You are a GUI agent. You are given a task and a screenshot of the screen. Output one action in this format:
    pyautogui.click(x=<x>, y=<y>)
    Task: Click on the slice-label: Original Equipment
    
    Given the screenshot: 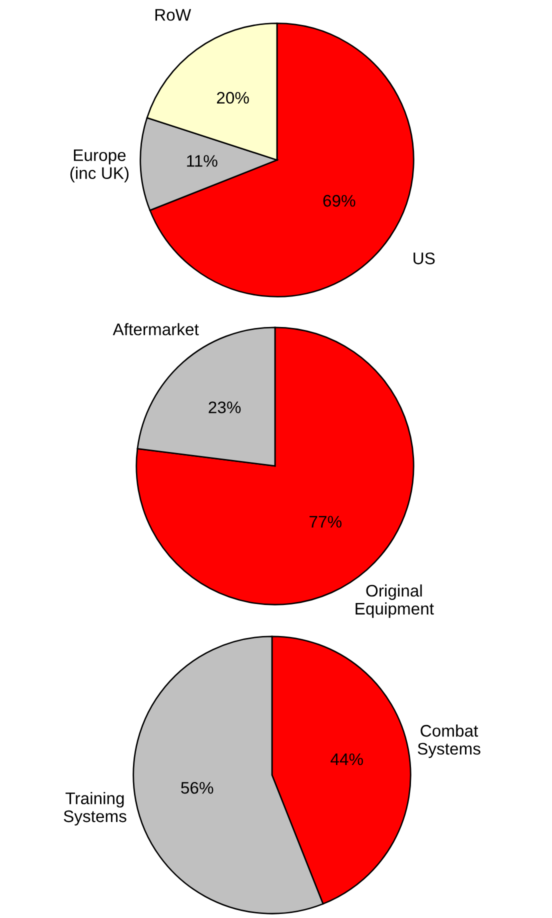 What is the action you would take?
    pyautogui.click(x=395, y=601)
    